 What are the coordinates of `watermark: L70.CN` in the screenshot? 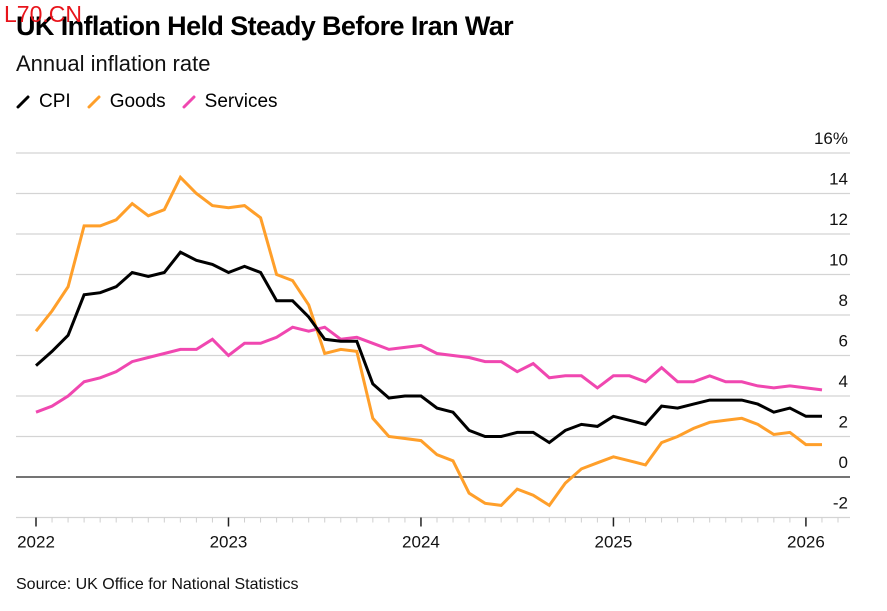 It's located at (43, 14).